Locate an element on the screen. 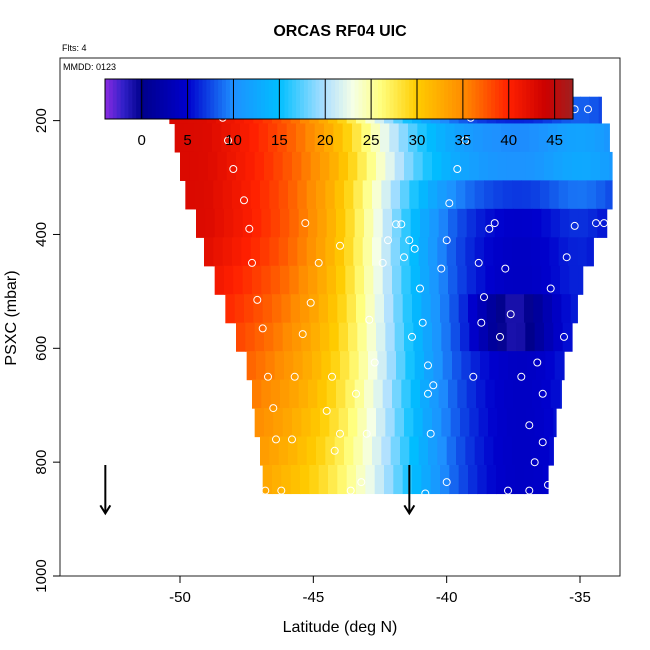 Image resolution: width=650 pixels, height=650 pixels. colorbar-tick-label: 25 is located at coordinates (371, 140).